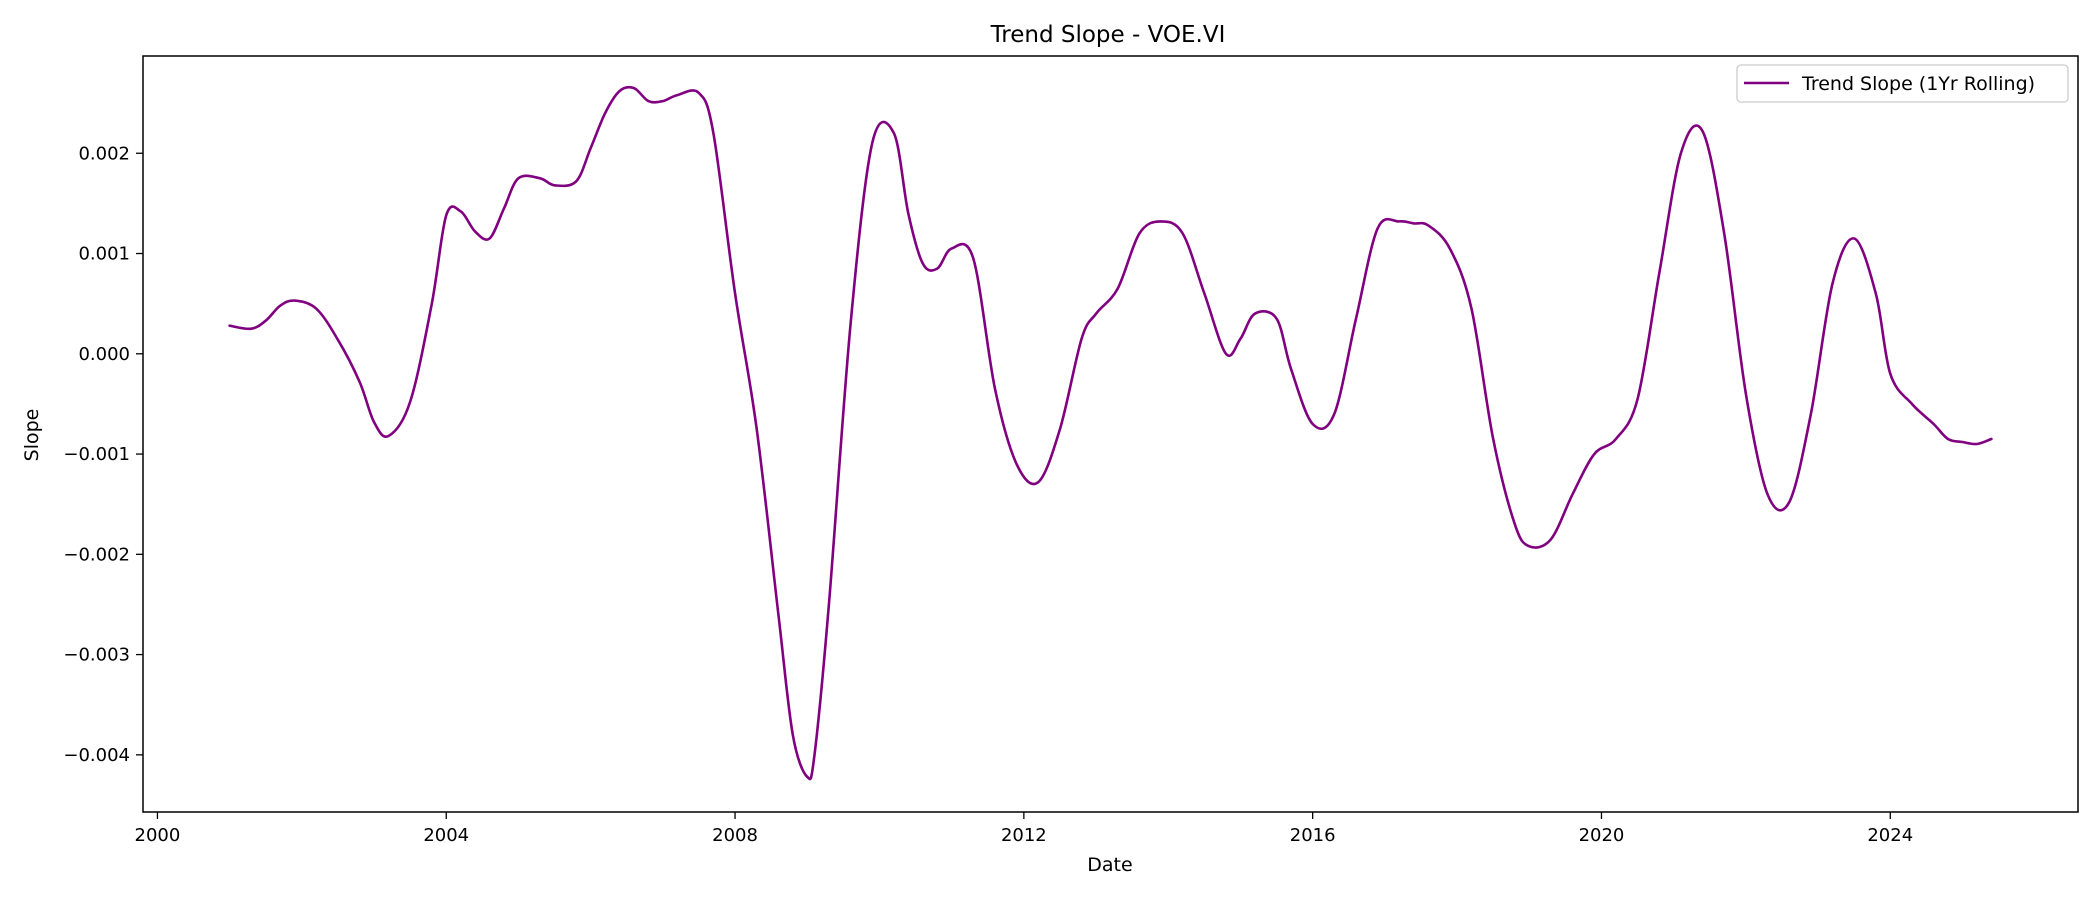 This screenshot has height=904, width=2100. I want to click on x-tick-label: 2008, so click(735, 835).